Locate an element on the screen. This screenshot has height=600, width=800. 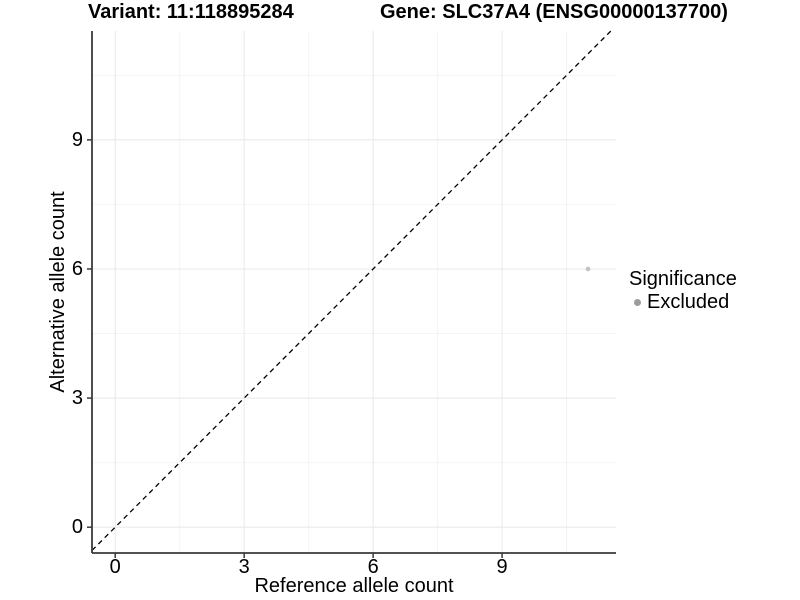
x-axis-title: Reference allele count is located at coordinates (353, 586).